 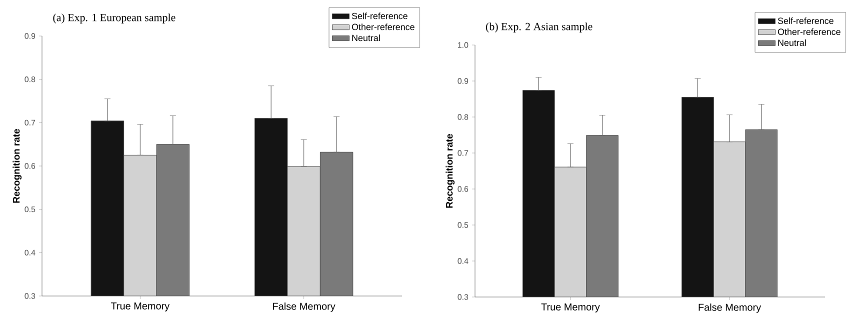 I want to click on chart-title: (b) Exp. 2 Asian sample, so click(x=539, y=27).